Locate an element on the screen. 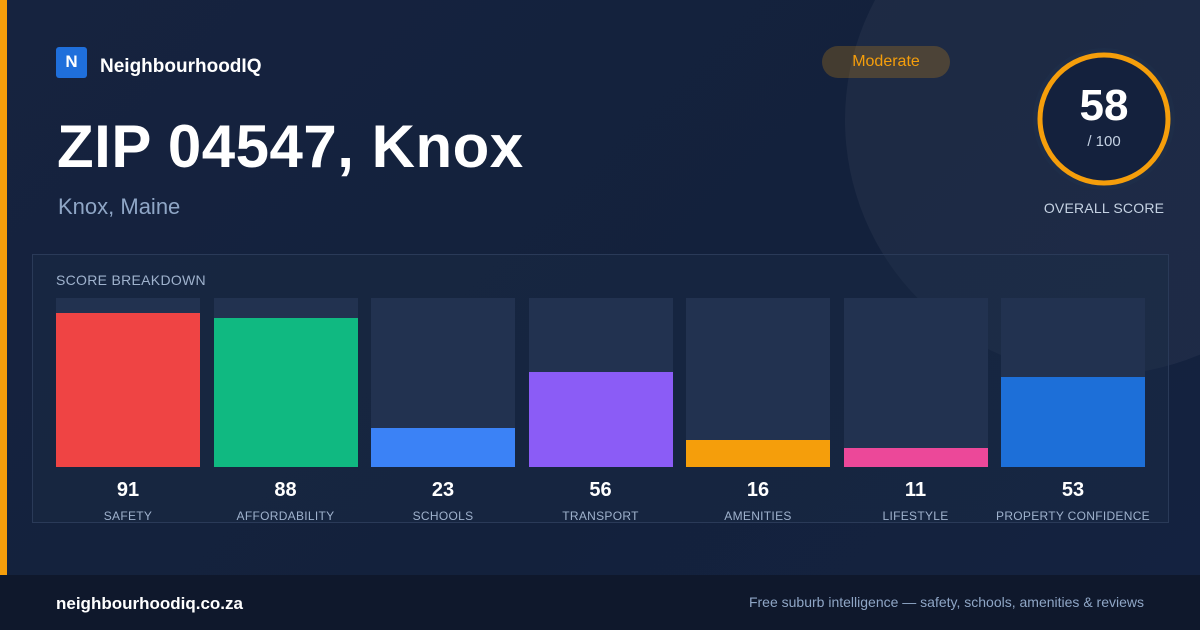  bar-label: TRANSPORT is located at coordinates (600, 516).